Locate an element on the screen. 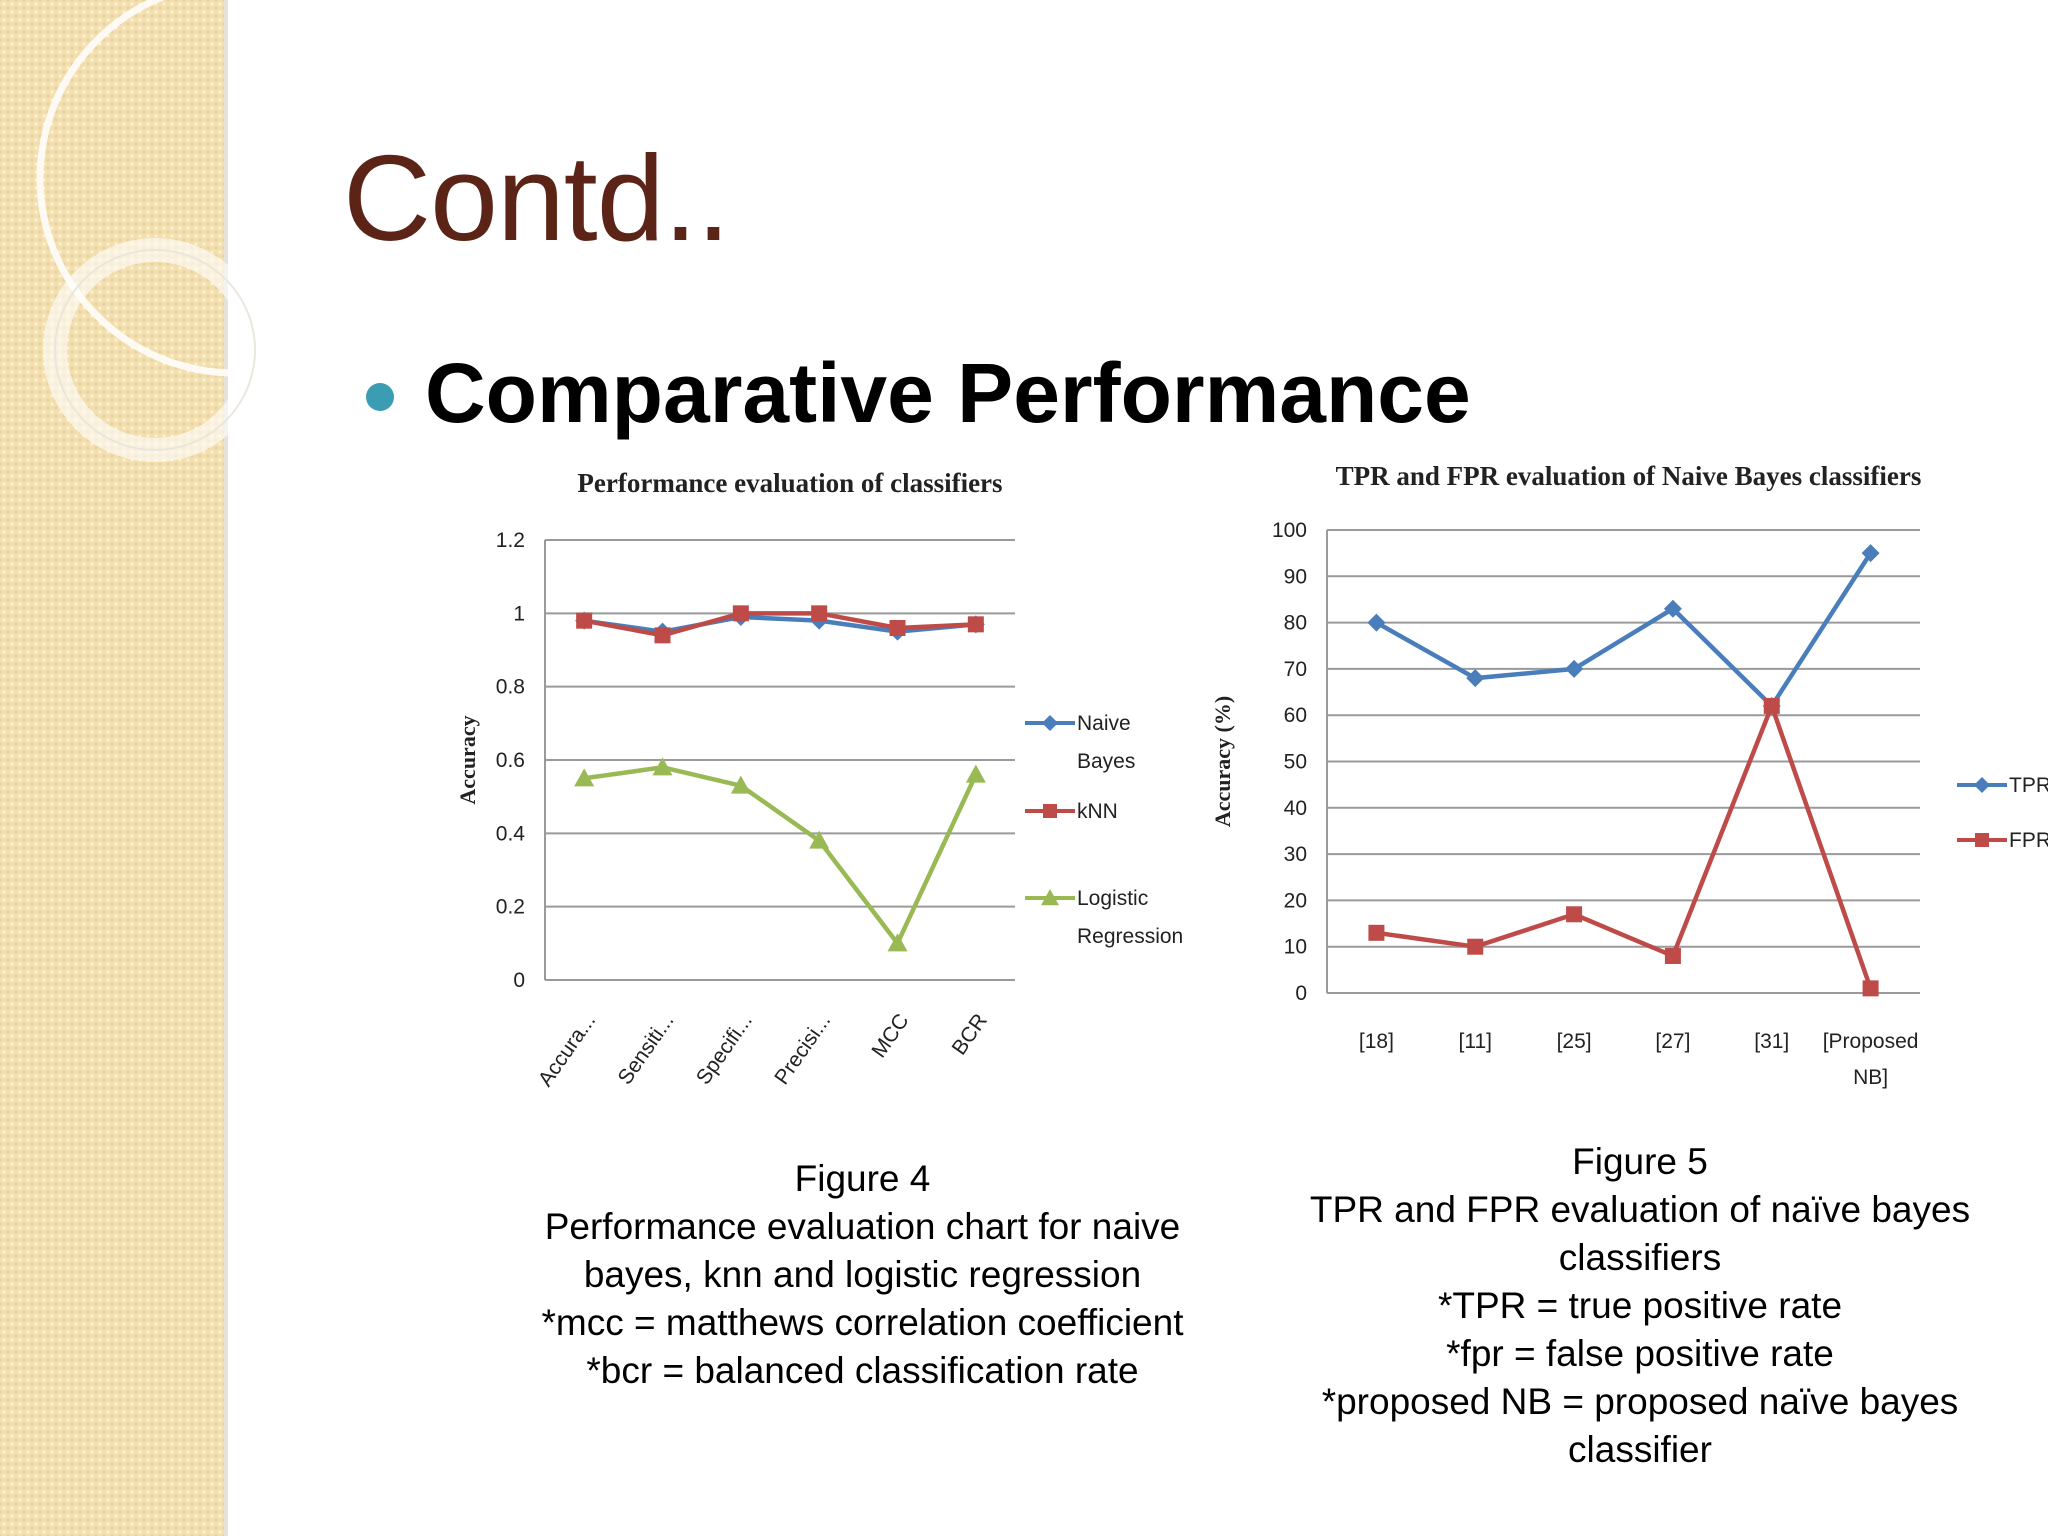 The width and height of the screenshot is (2048, 1536). caption-line: Figure 5 is located at coordinates (1640, 1161).